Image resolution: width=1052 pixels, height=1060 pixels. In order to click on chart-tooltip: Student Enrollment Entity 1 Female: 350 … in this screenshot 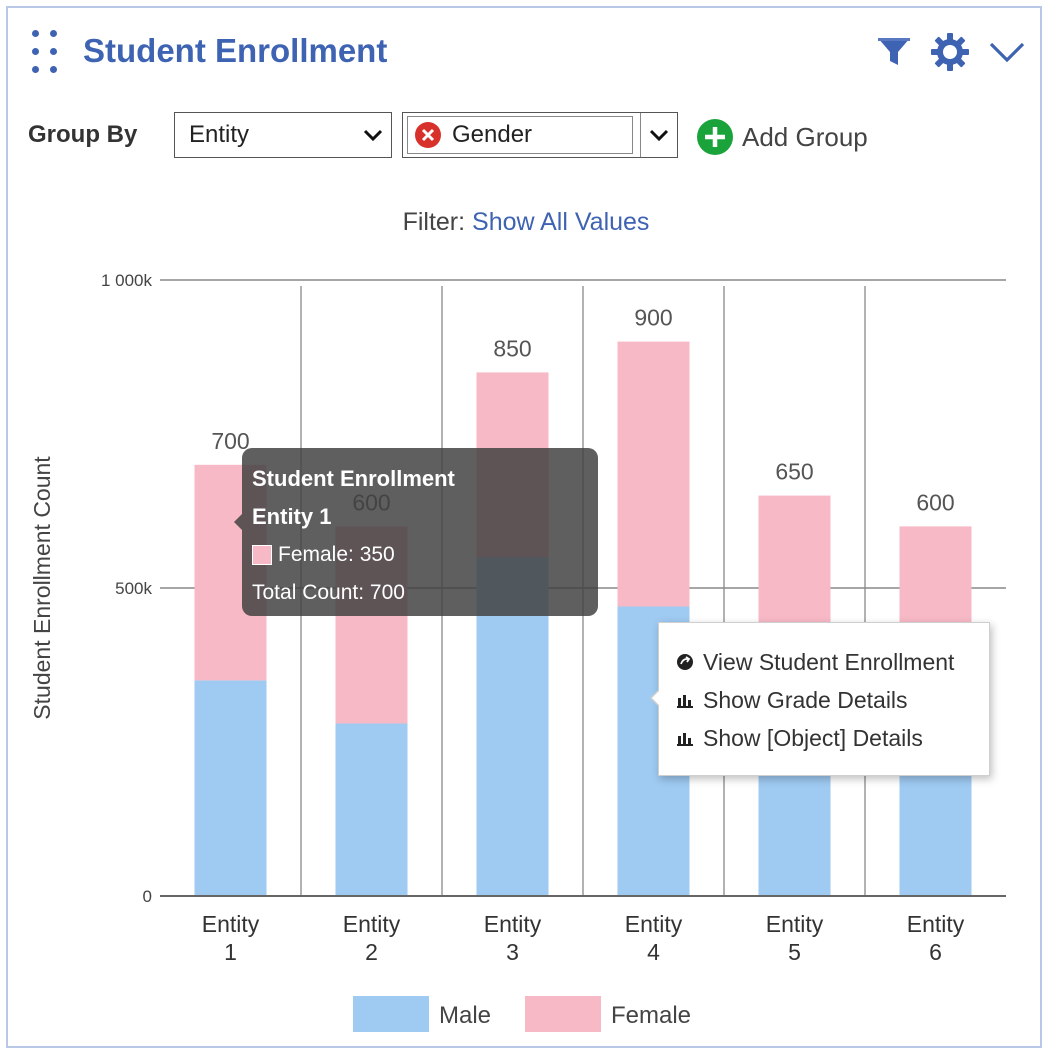, I will do `click(416, 532)`.